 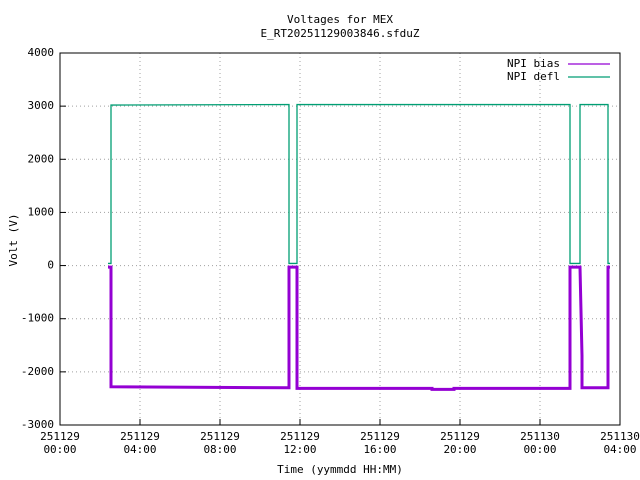 What do you see at coordinates (37, 318) in the screenshot?
I see `y-tick-label: -1000` at bounding box center [37, 318].